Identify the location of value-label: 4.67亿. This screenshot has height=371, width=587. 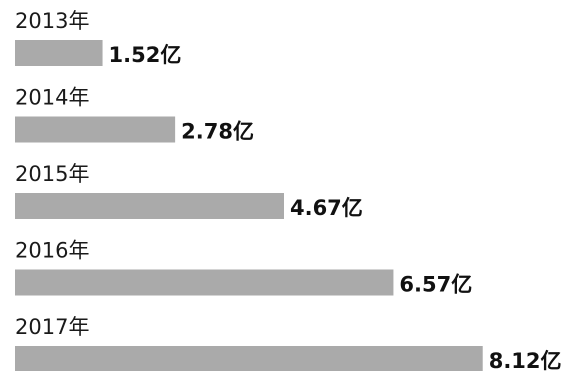
(326, 208).